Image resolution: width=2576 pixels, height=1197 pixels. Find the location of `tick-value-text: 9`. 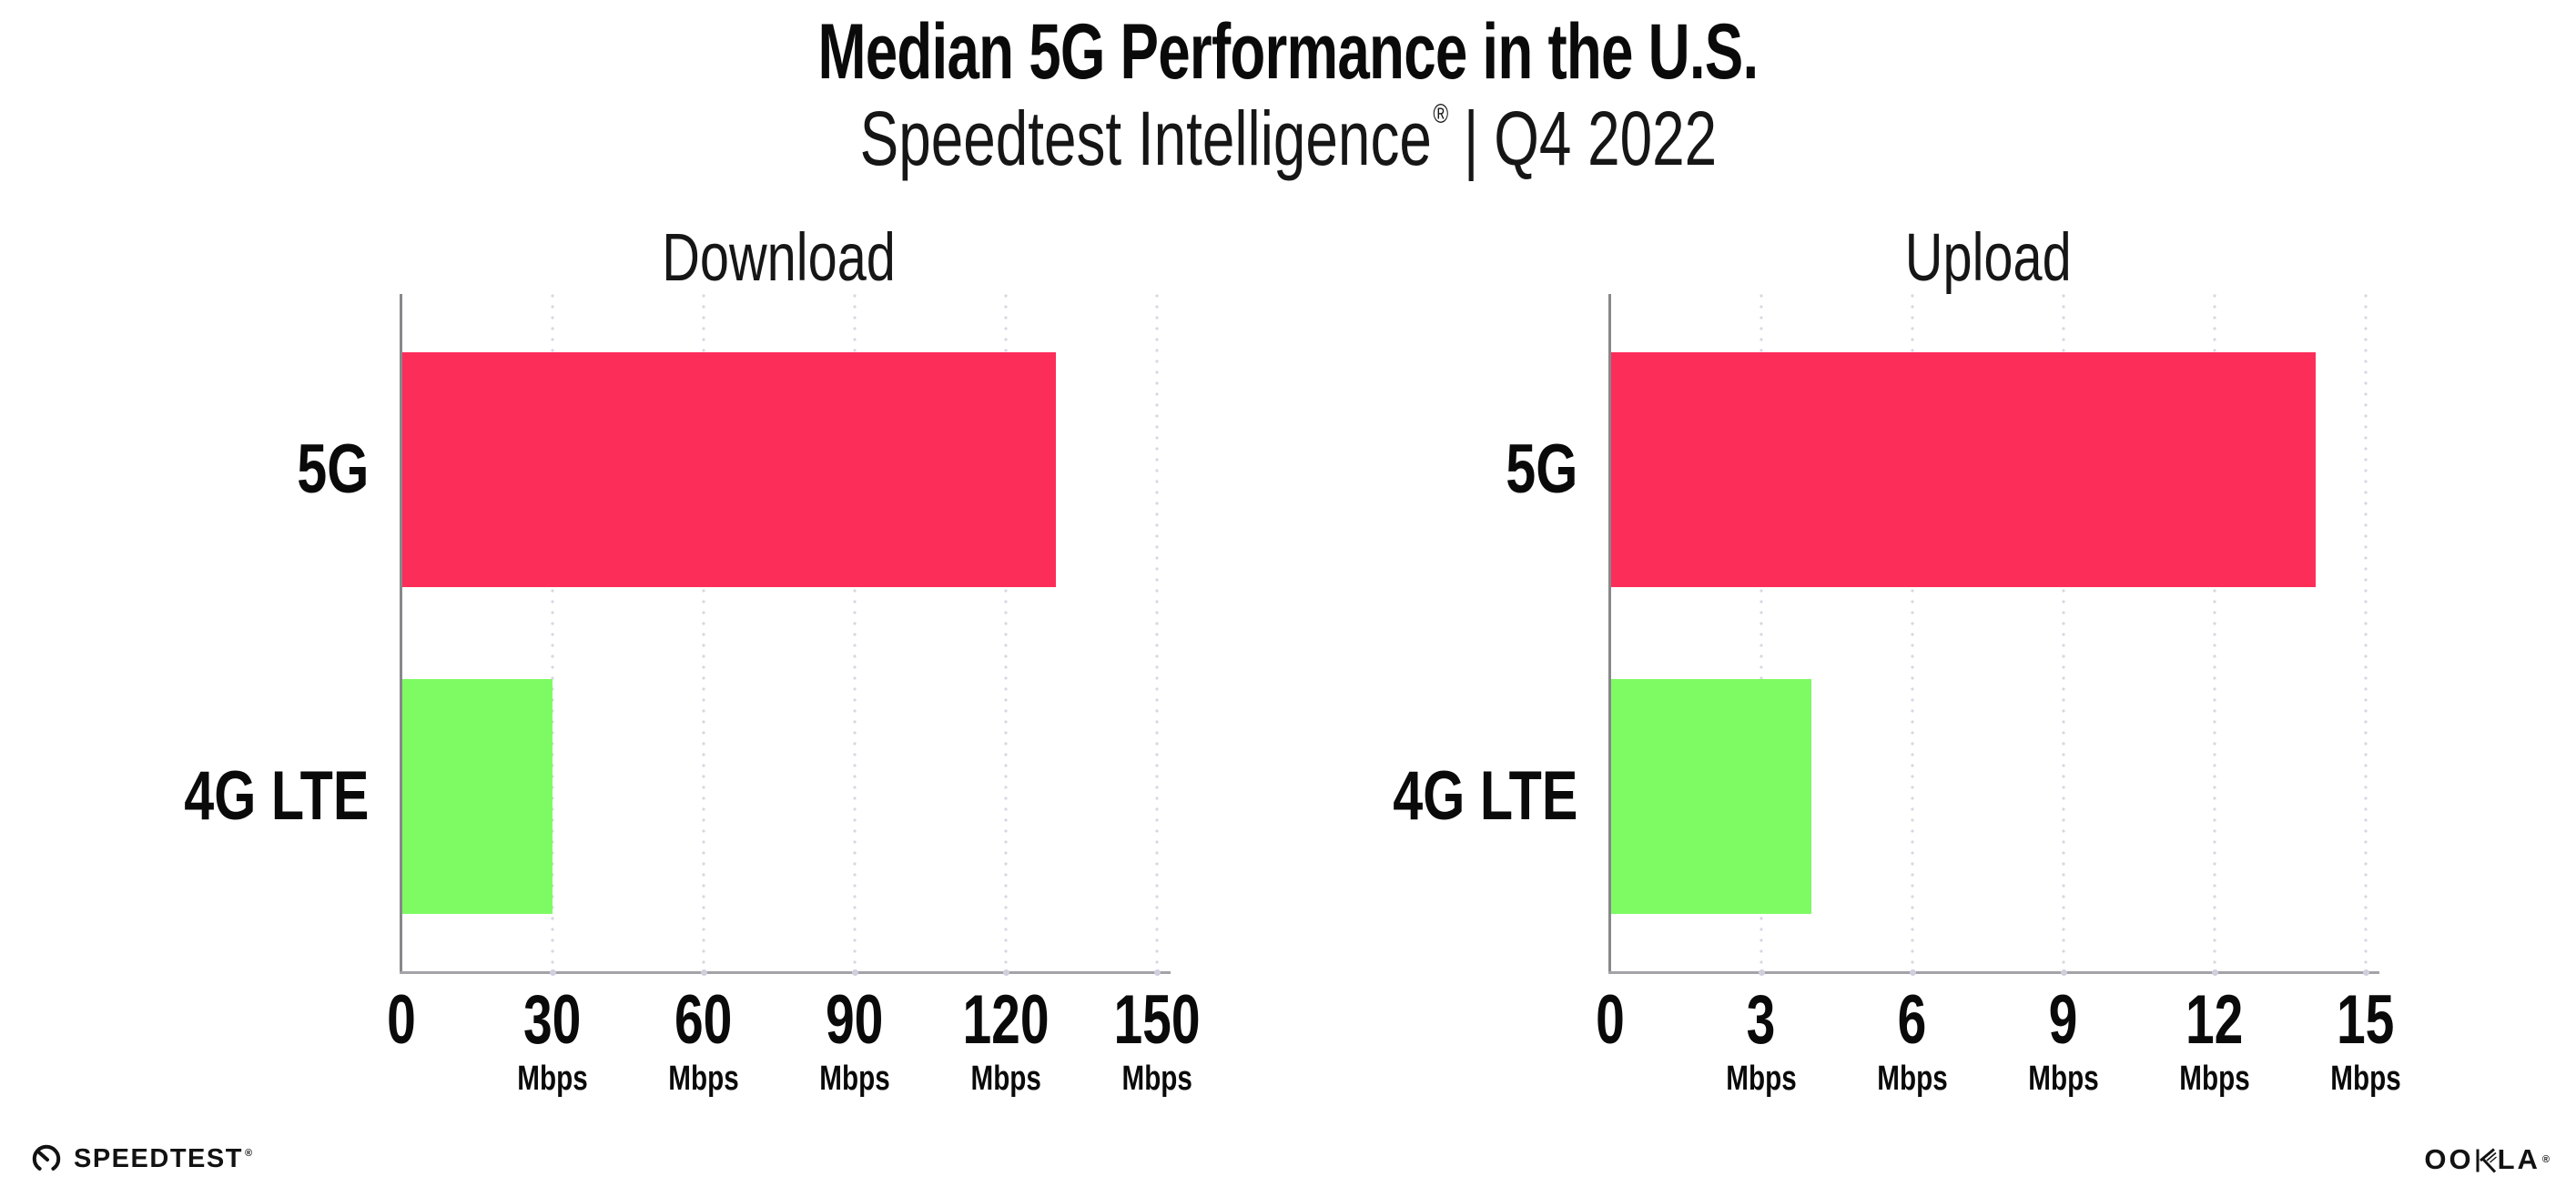

tick-value-text: 9 is located at coordinates (2063, 1020).